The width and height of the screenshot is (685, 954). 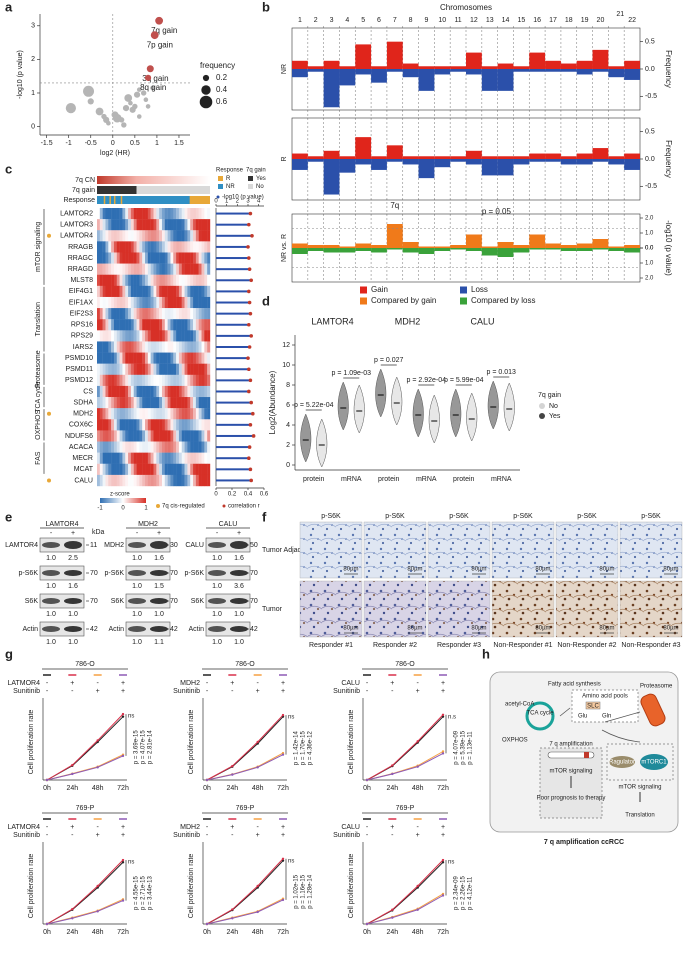 What do you see at coordinates (600, 243) in the screenshot?
I see `gain-p-bar` at bounding box center [600, 243].